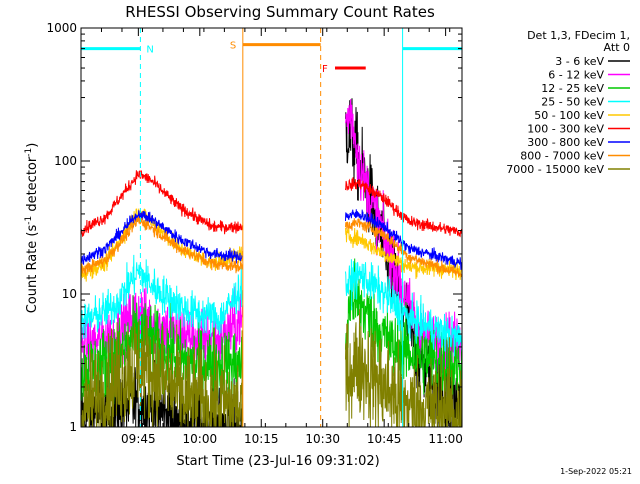  I want to click on y-axis-label-part3: ), so click(32, 145).